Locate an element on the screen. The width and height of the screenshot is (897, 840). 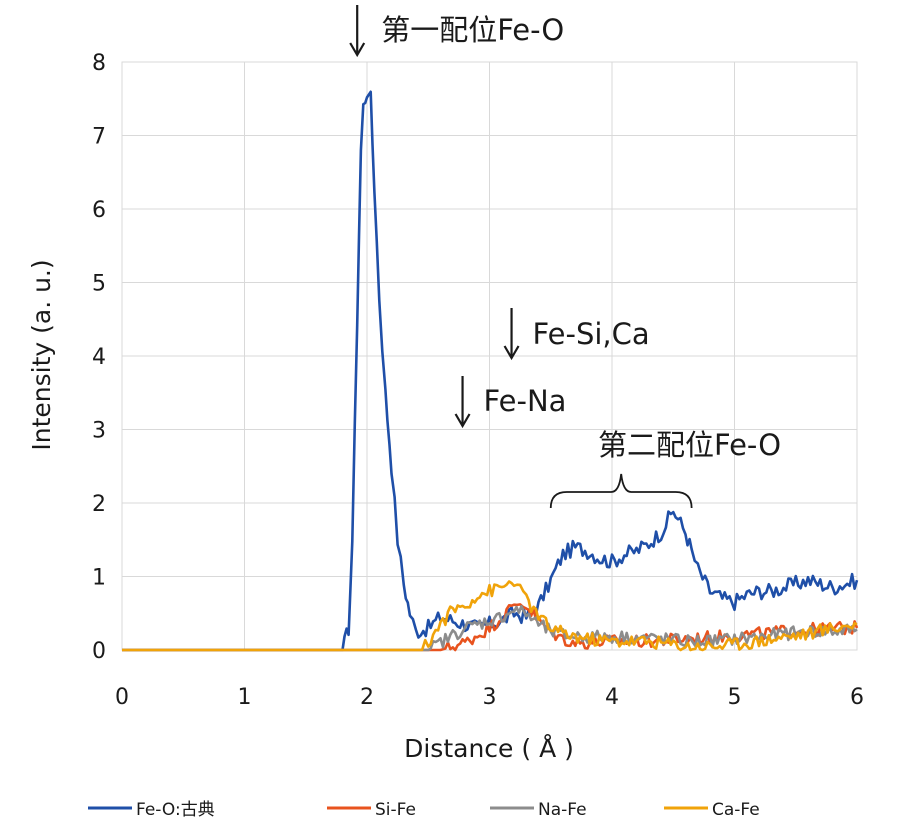
x-tick-label: 3 is located at coordinates (490, 697).